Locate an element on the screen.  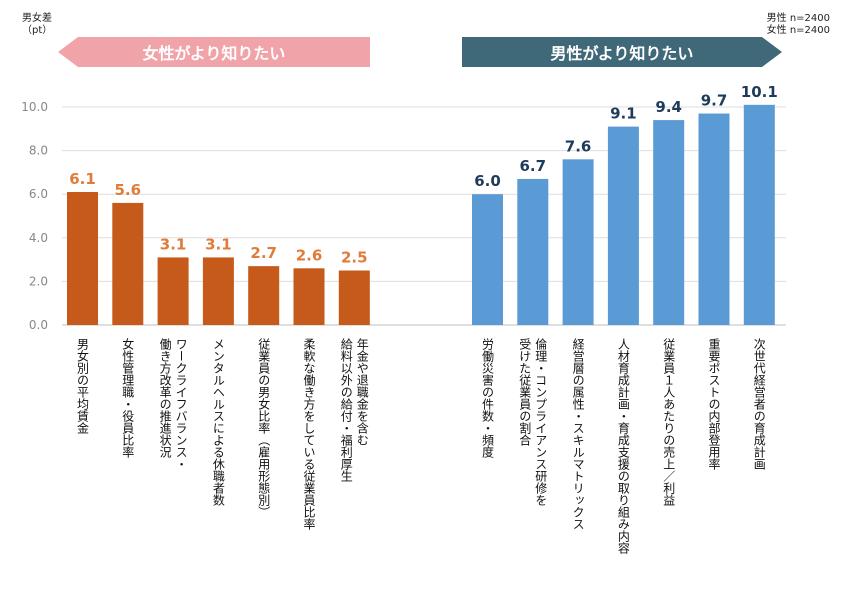
data-label: 6.0 is located at coordinates (487, 181).